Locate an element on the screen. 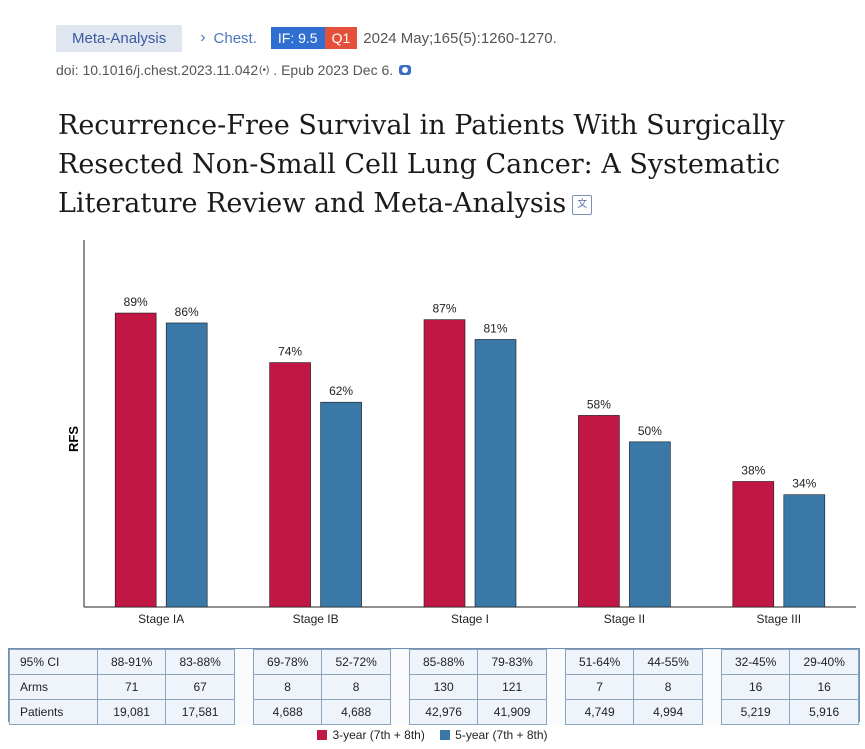  table-row-header: 95% CI is located at coordinates (53, 662).